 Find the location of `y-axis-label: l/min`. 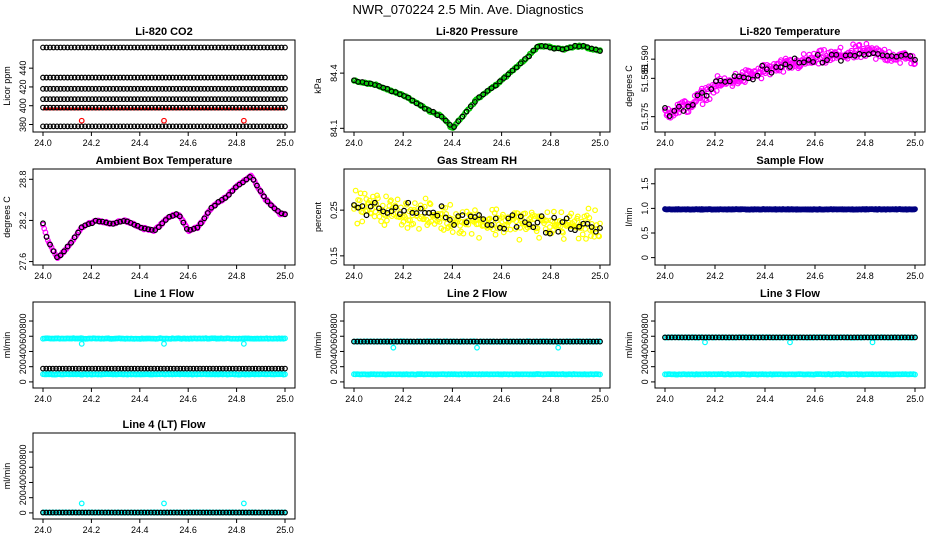

y-axis-label: l/min is located at coordinates (629, 216).